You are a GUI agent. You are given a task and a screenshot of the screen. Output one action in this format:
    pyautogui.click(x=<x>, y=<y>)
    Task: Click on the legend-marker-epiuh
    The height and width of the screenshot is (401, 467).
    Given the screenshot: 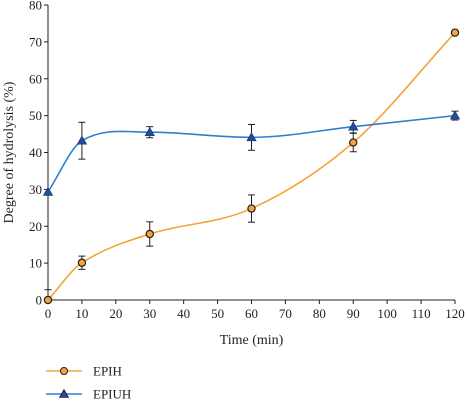 What is the action you would take?
    pyautogui.click(x=64, y=393)
    